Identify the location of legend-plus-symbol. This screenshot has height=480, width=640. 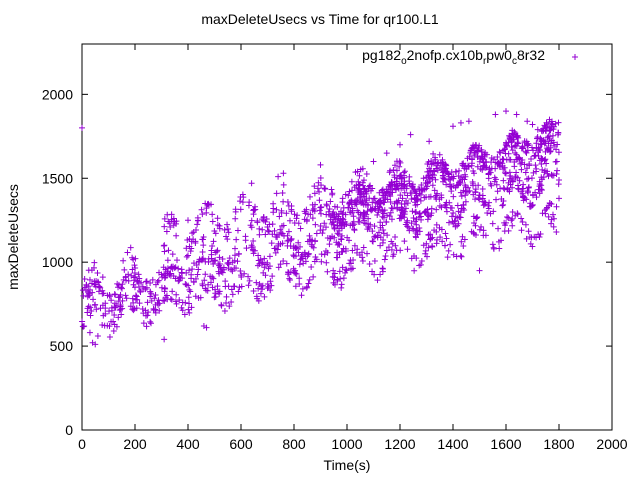
(575, 57).